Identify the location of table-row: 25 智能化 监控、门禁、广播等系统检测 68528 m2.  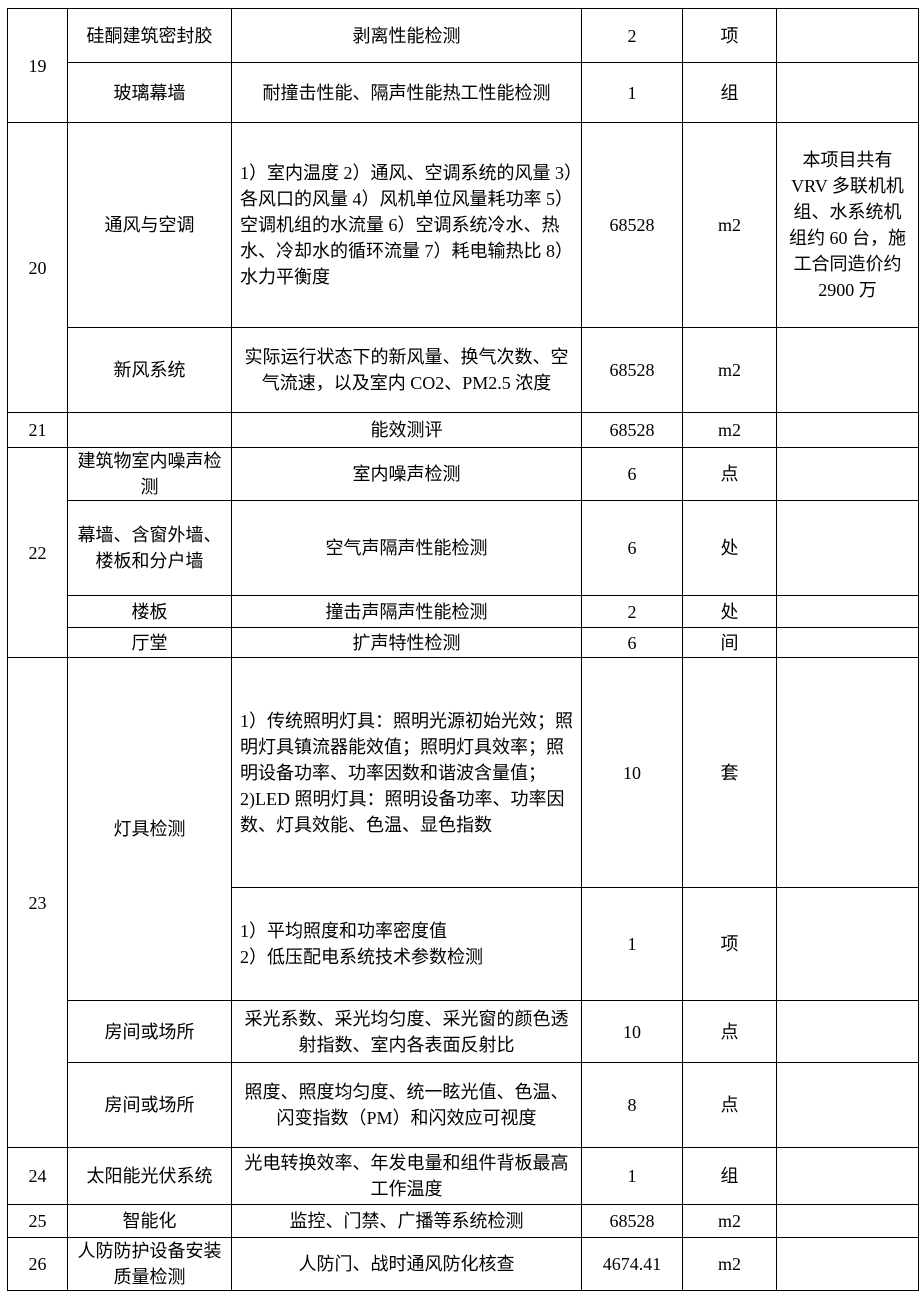
(463, 1221).